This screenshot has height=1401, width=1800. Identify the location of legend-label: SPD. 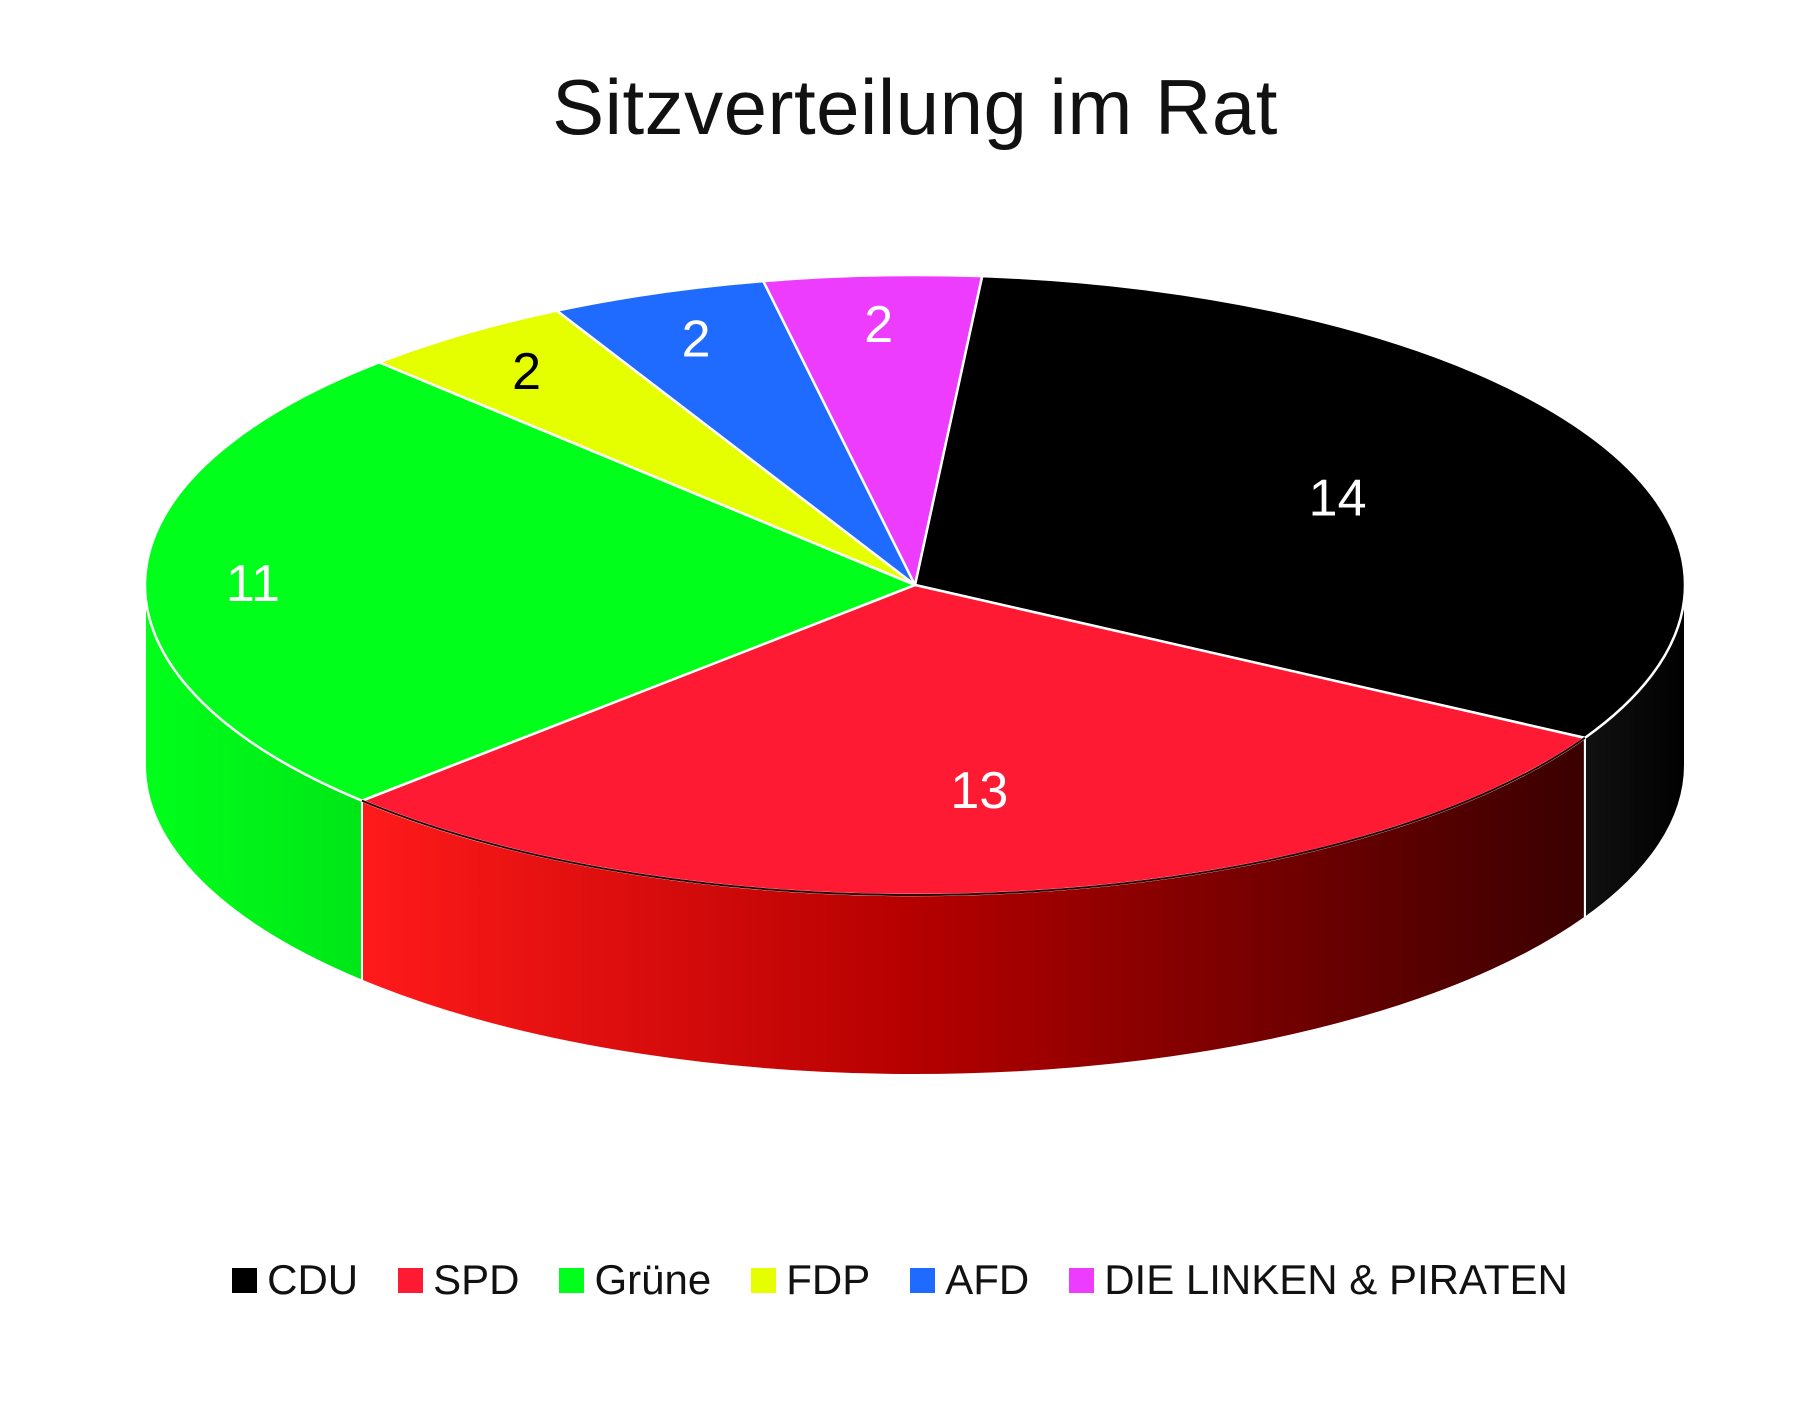
(476, 1279).